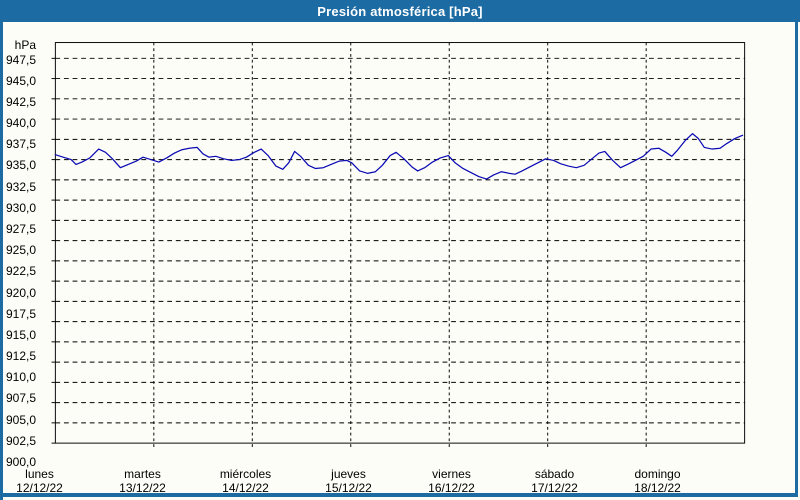 This screenshot has width=800, height=500. I want to click on y-axis-tick-label: 942,5, so click(20, 101).